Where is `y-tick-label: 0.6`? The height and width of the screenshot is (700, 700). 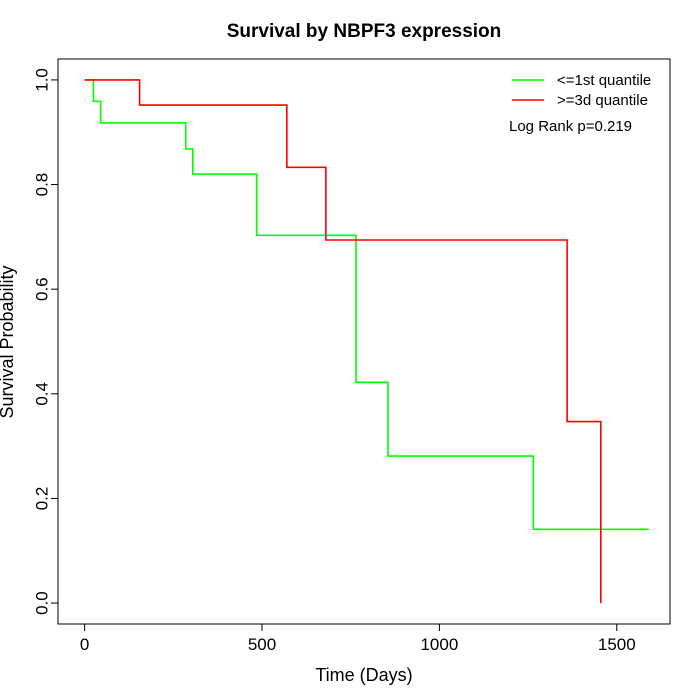 y-tick-label: 0.6 is located at coordinates (42, 289).